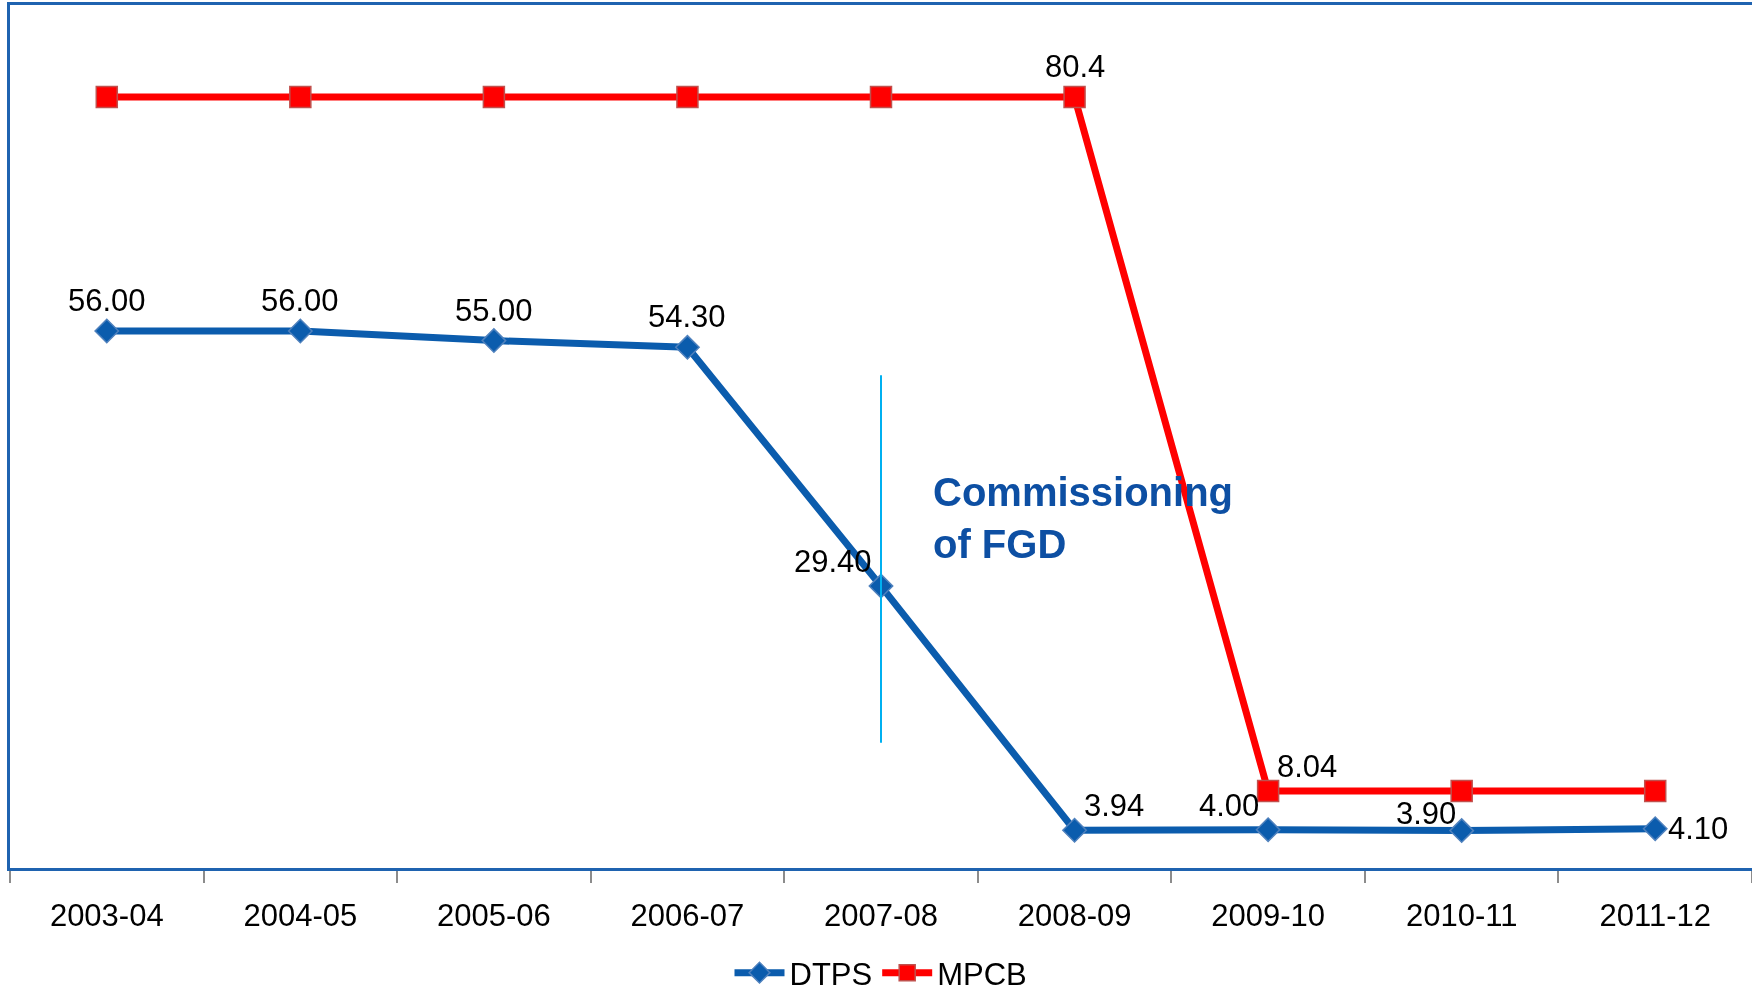 This screenshot has width=1752, height=1000. I want to click on data-label: 80.4, so click(1075, 66).